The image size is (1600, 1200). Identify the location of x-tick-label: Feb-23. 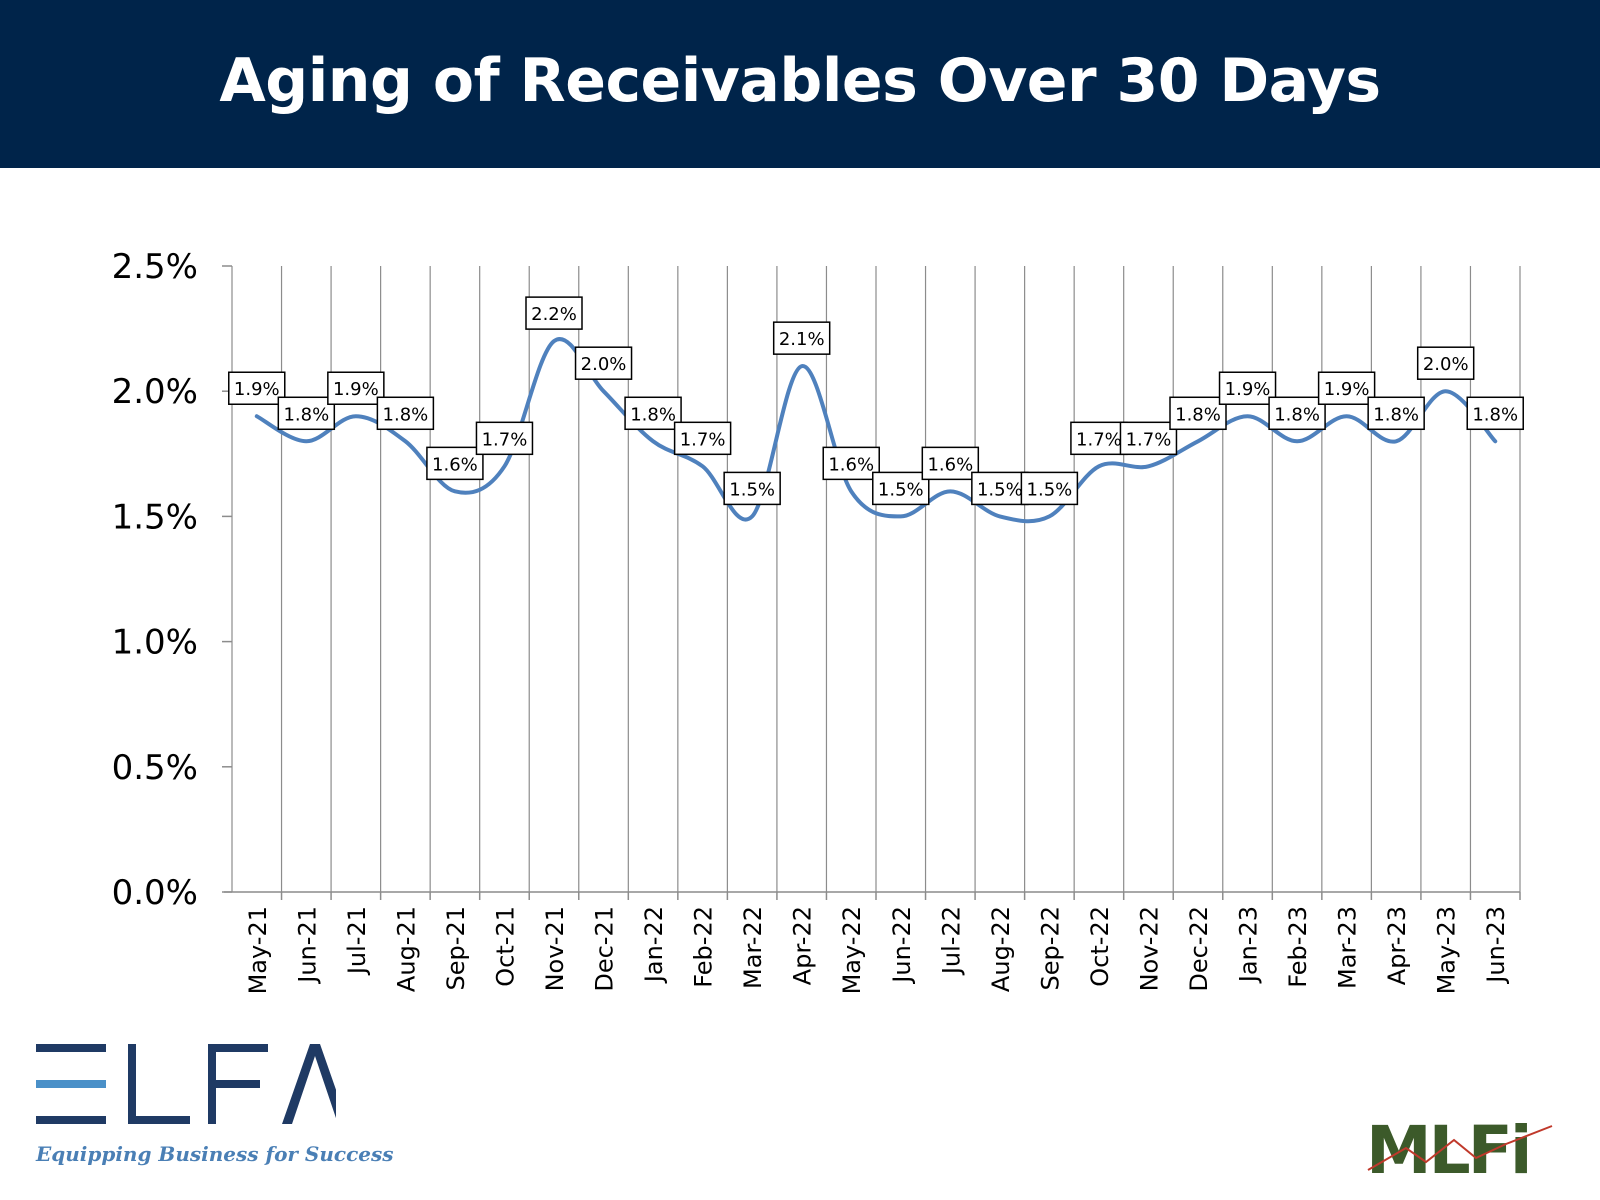
(1298, 947).